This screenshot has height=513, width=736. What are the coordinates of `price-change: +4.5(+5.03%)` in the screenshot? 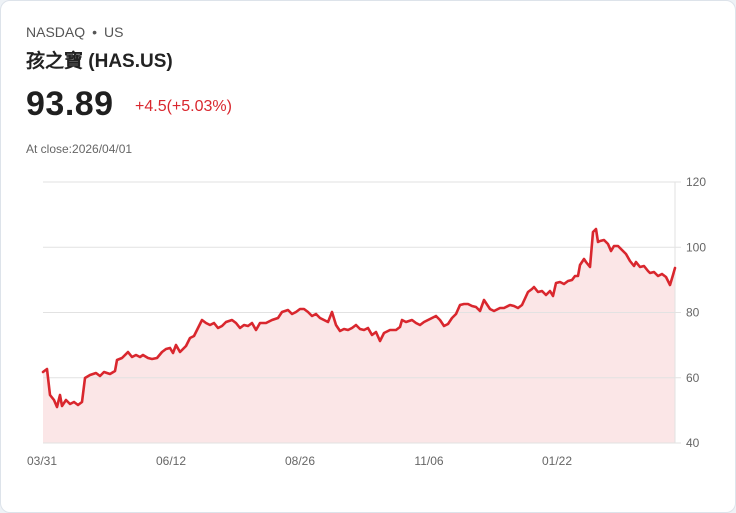 It's located at (183, 106).